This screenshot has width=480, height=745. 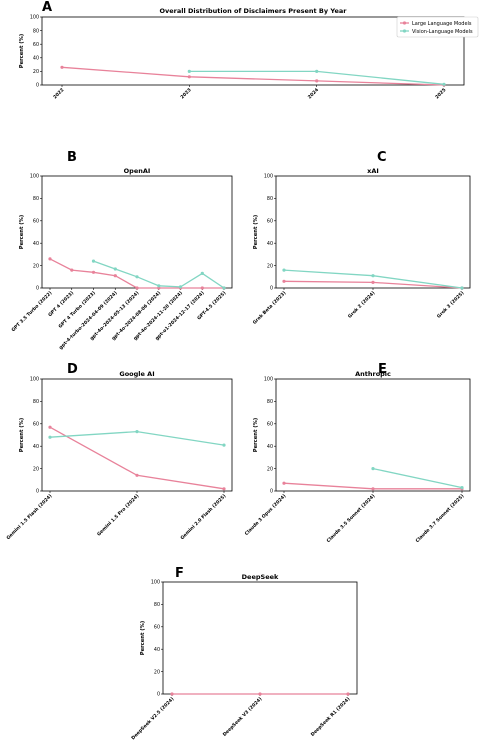 I want to click on panel-letter: D, so click(x=72, y=369).